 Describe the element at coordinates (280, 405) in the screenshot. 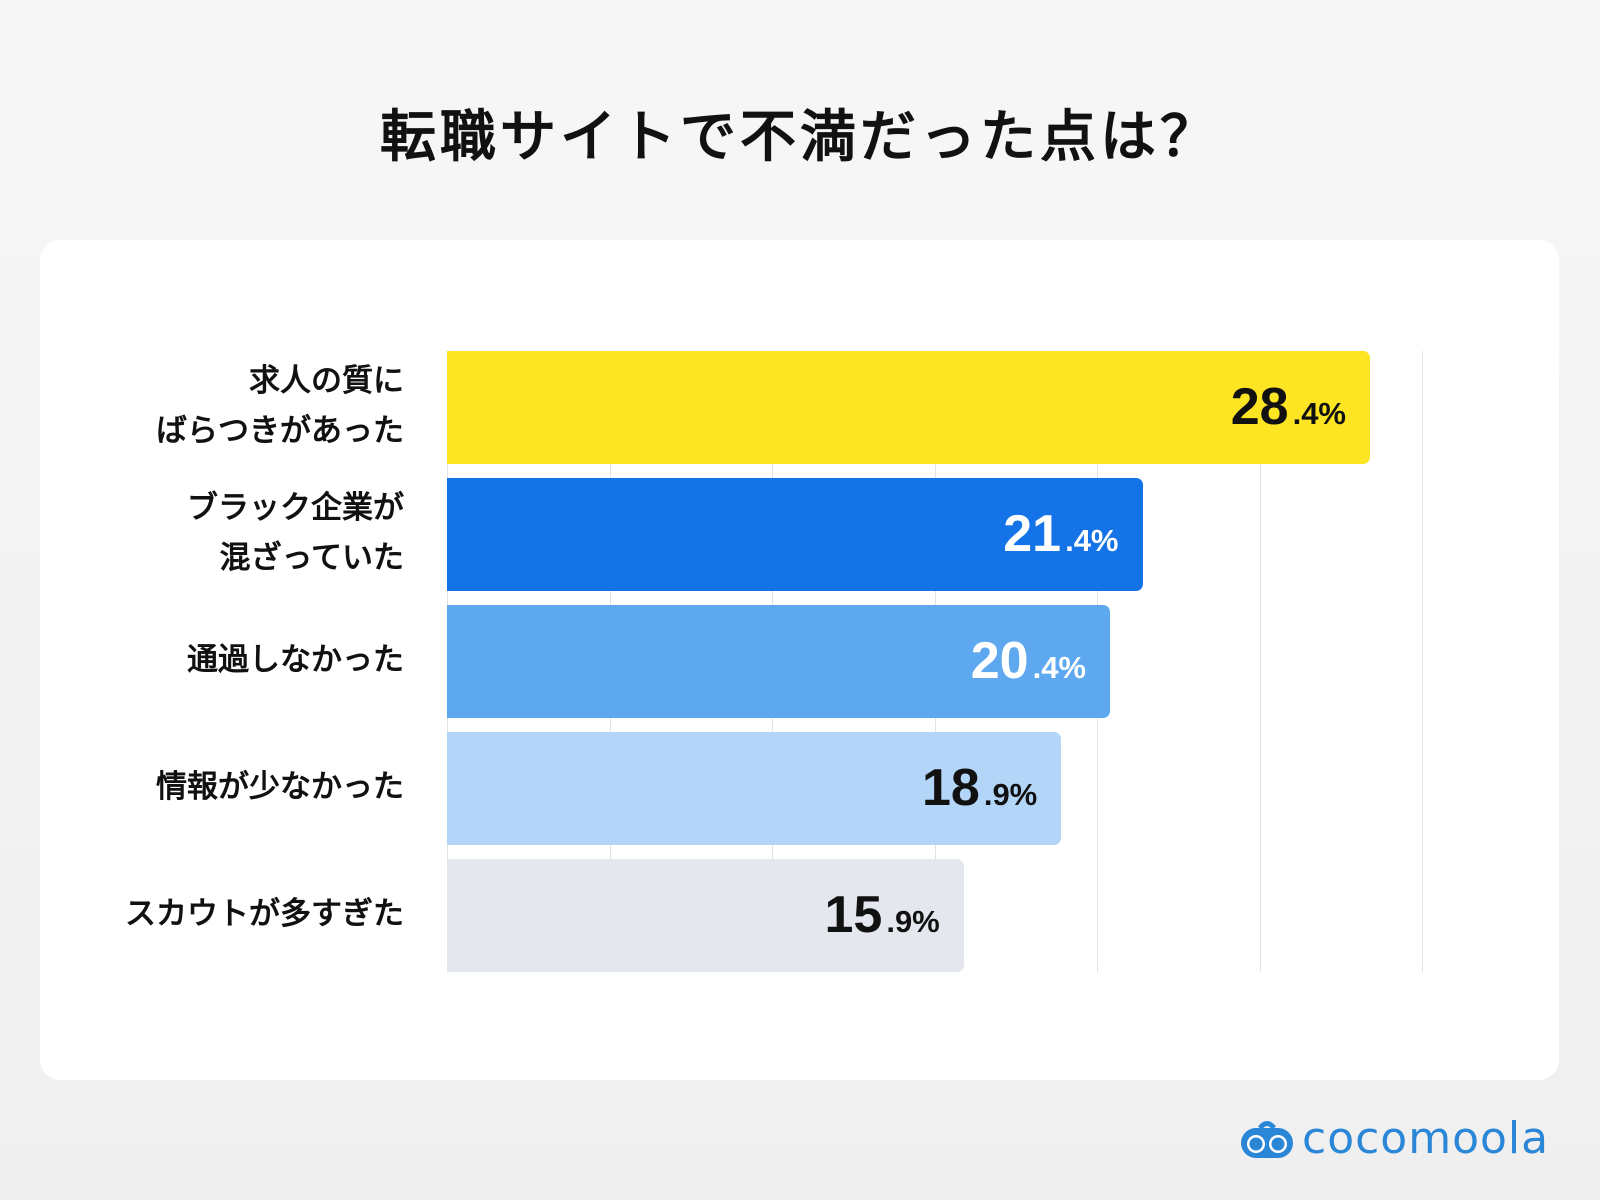

I see `category-label: 求人の質に ばらつきがあった` at that location.